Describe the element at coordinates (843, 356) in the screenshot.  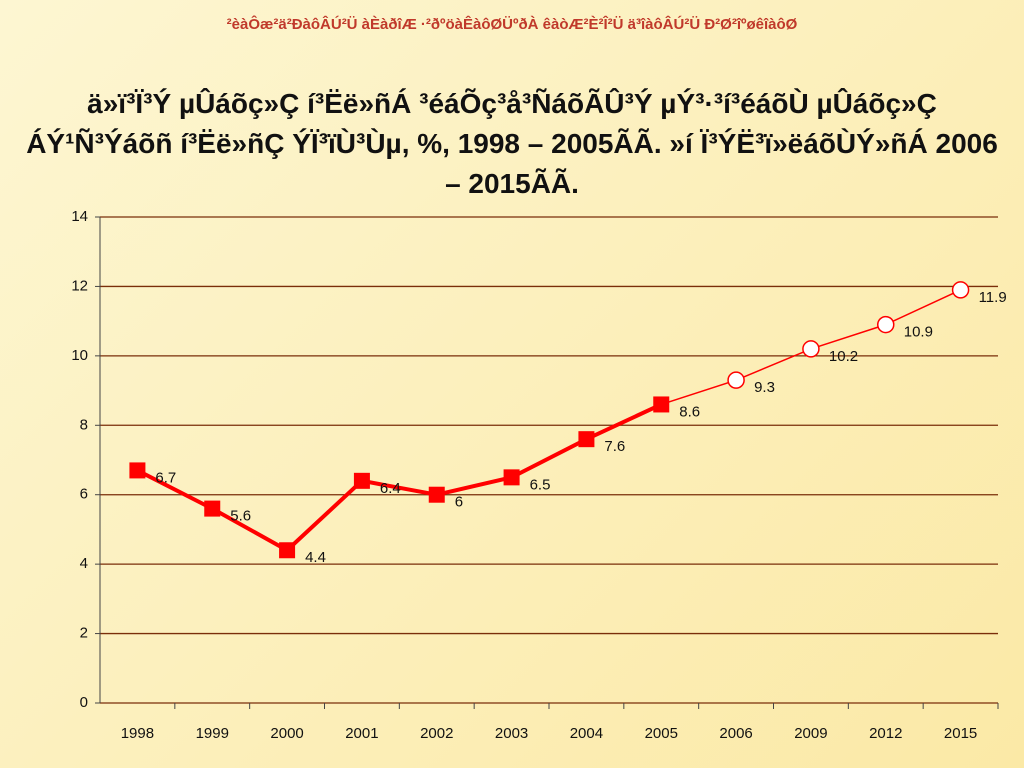
I see `data-label: 10.2` at that location.